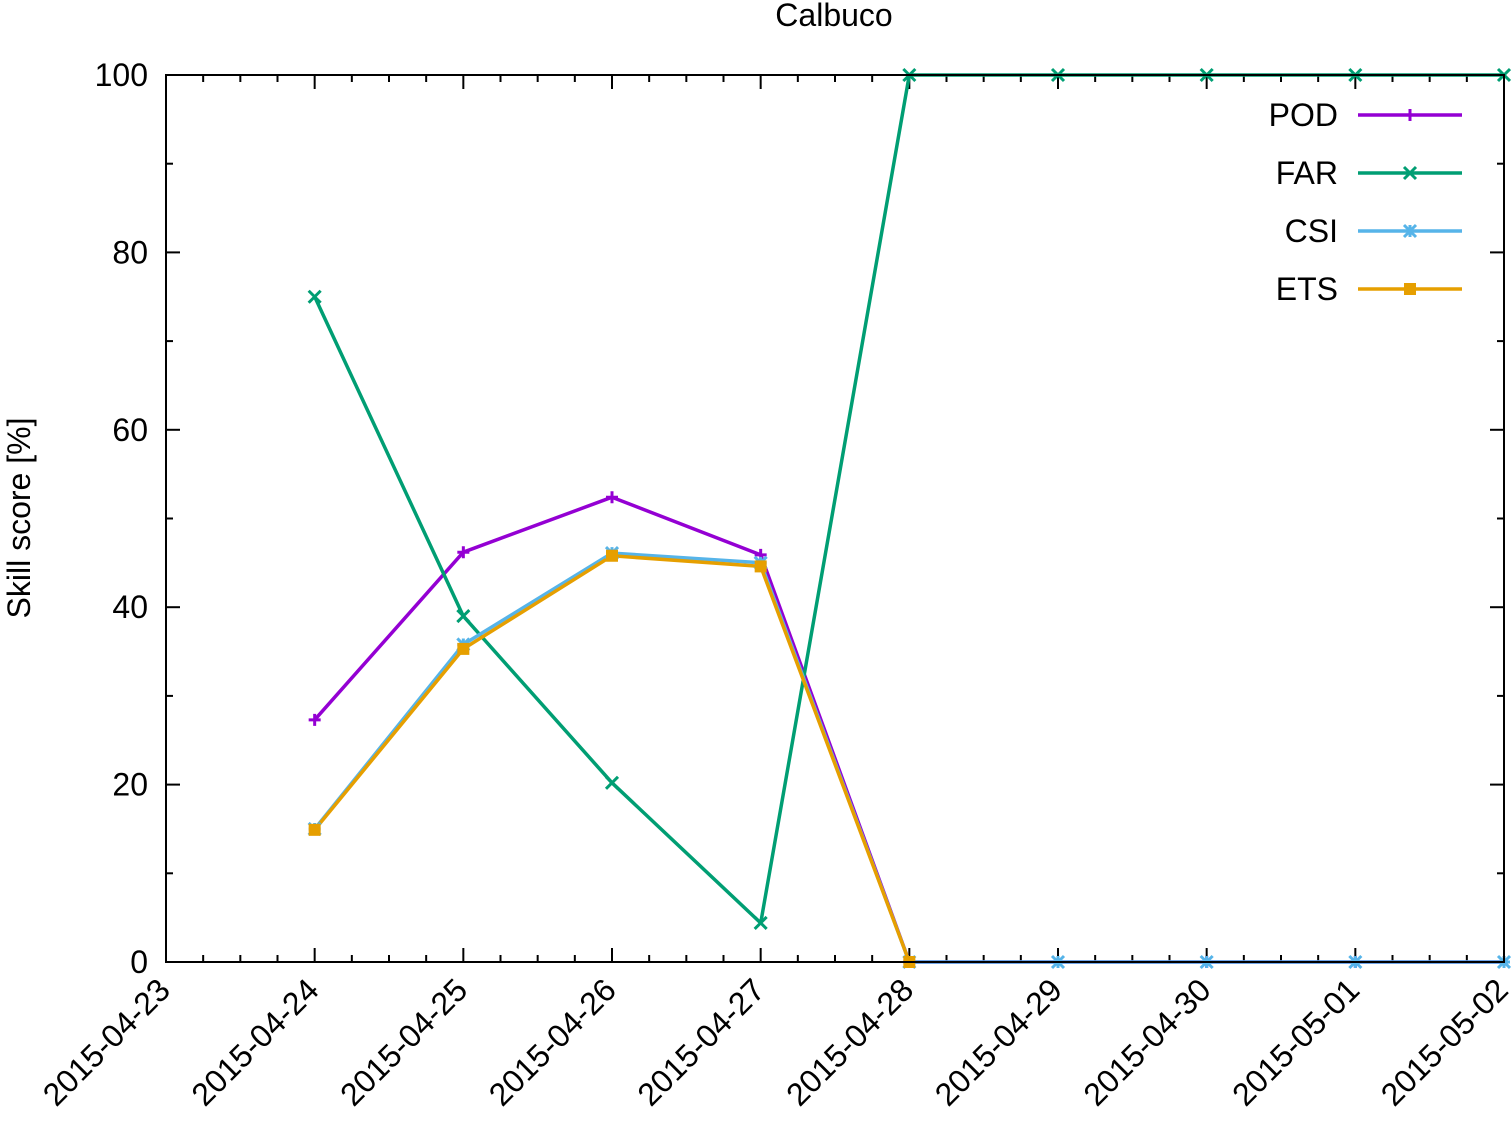 Image resolution: width=1511 pixels, height=1126 pixels. I want to click on legend-label-ets: ETS, so click(1307, 289).